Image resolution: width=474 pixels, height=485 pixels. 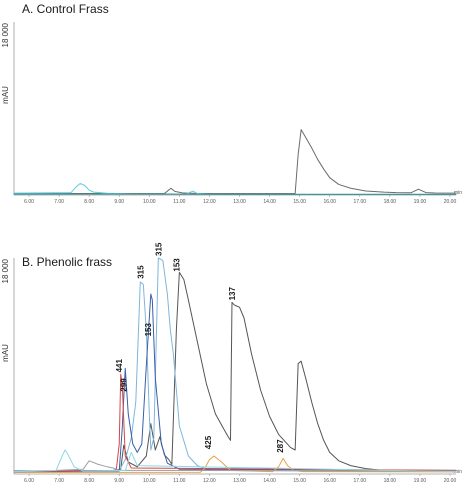 What do you see at coordinates (65, 9) in the screenshot?
I see `panel-title: A. Control Frass` at bounding box center [65, 9].